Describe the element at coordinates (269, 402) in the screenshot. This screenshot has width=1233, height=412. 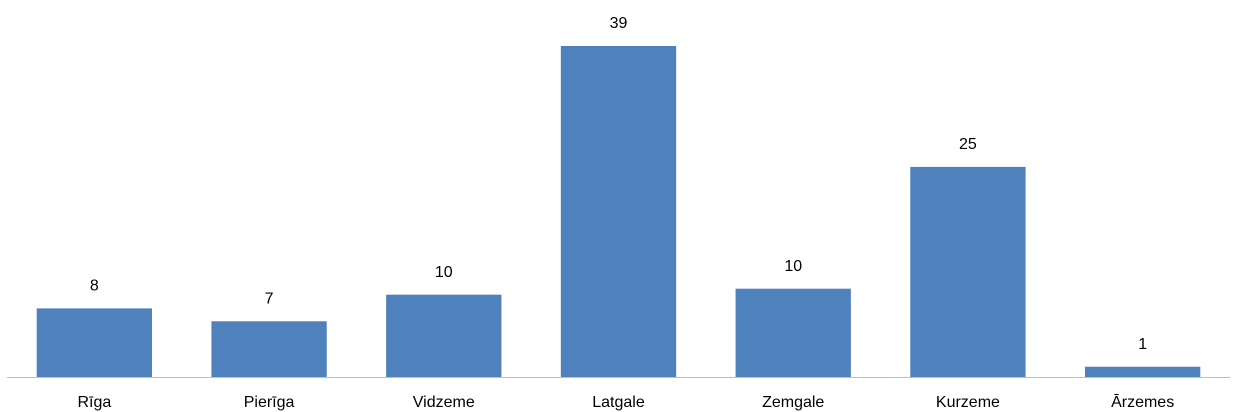
I see `x-tick-label: Pierīga` at that location.